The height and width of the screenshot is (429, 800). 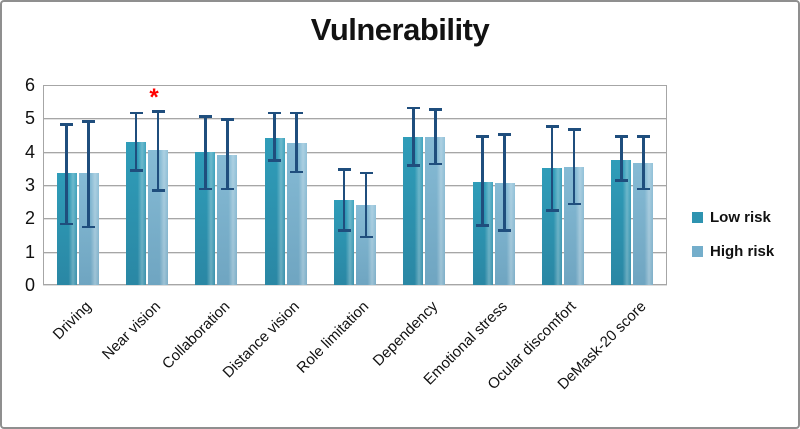 What do you see at coordinates (29, 151) in the screenshot?
I see `y-axis-tick-label: 4` at bounding box center [29, 151].